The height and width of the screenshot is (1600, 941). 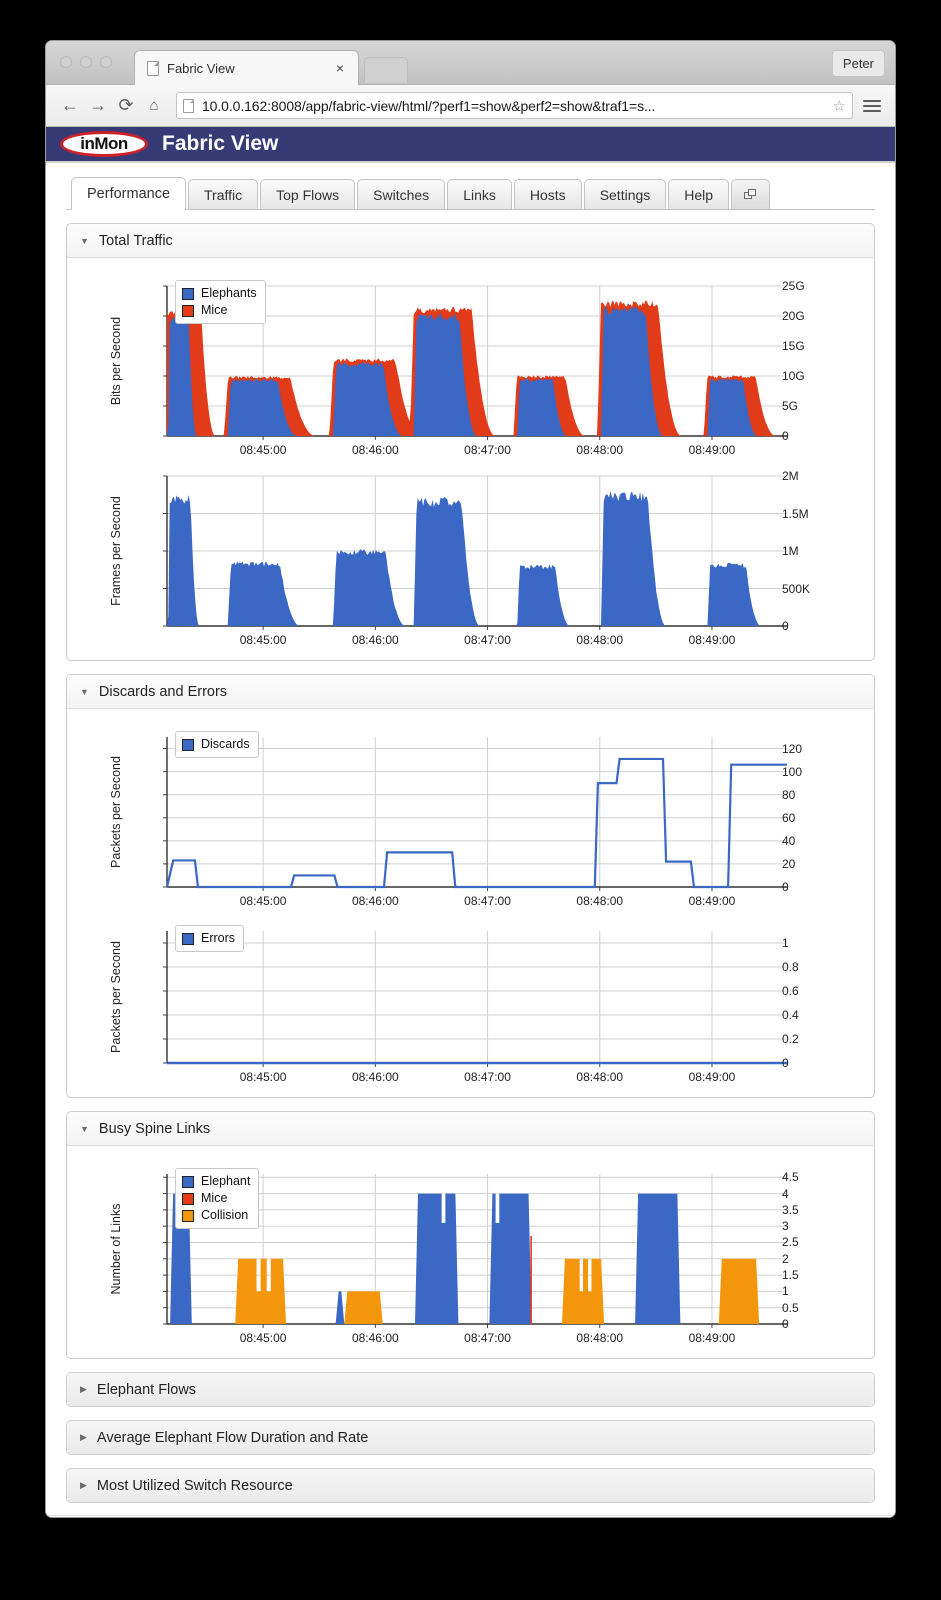 What do you see at coordinates (210, 938) in the screenshot?
I see `chart-legend: Errors` at bounding box center [210, 938].